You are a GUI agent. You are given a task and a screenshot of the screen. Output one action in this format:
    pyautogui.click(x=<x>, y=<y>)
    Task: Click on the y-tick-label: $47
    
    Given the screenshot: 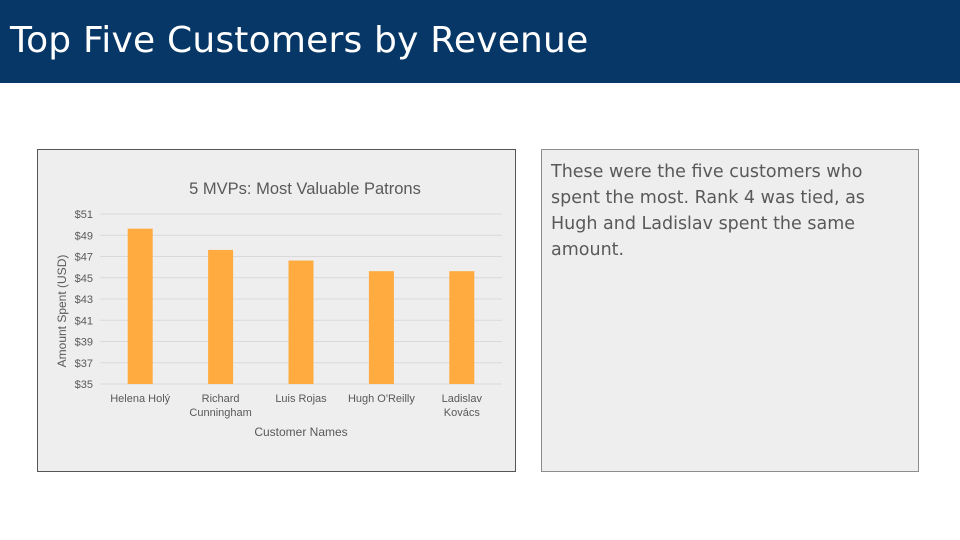 What is the action you would take?
    pyautogui.click(x=84, y=258)
    